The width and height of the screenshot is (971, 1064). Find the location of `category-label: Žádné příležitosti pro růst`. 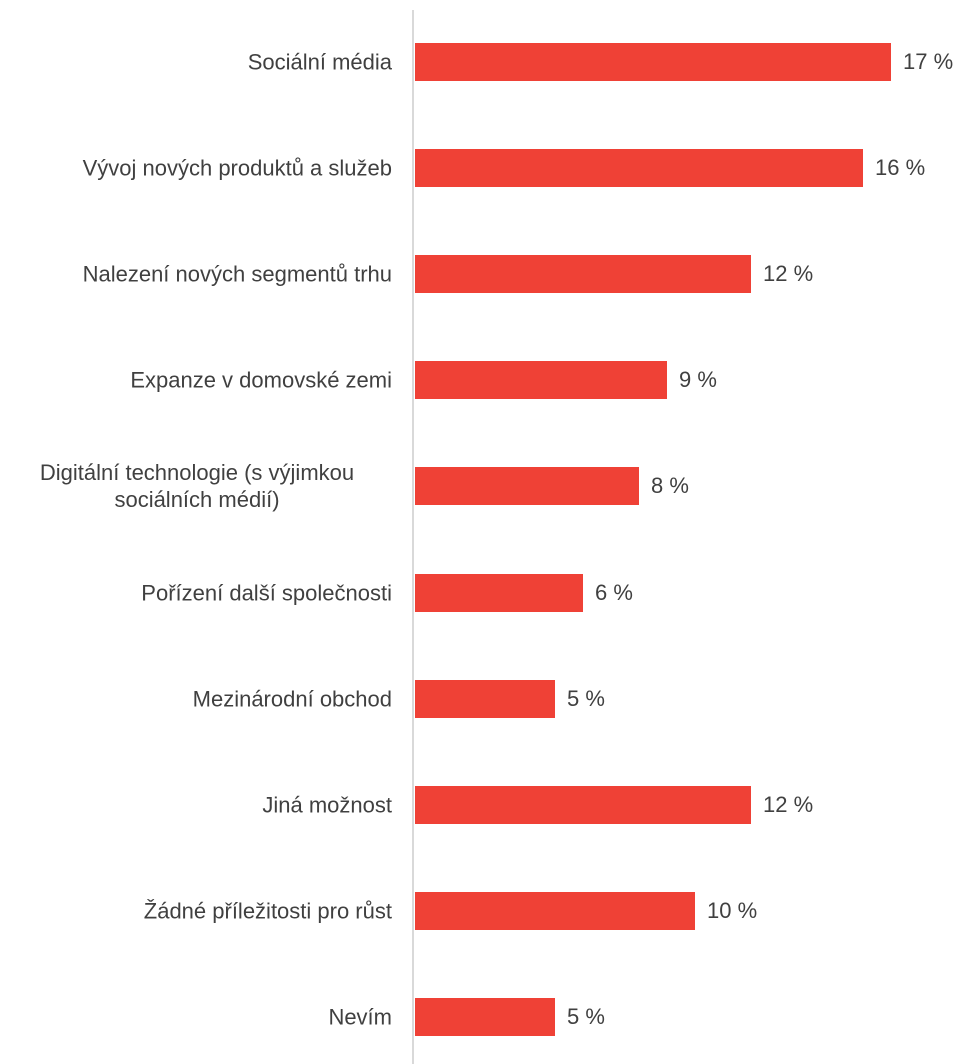

category-label: Žádné příležitosti pro růst is located at coordinates (267, 911).